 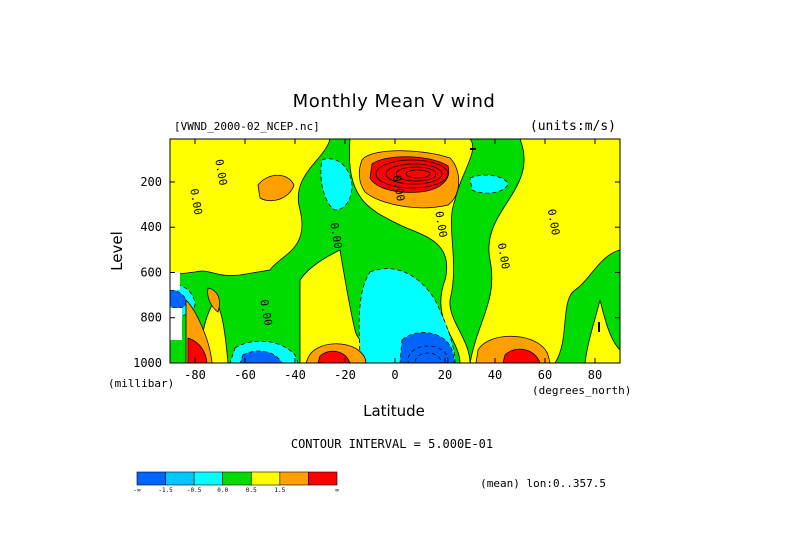 I want to click on colorbar-label: -1.5, so click(x=165, y=490).